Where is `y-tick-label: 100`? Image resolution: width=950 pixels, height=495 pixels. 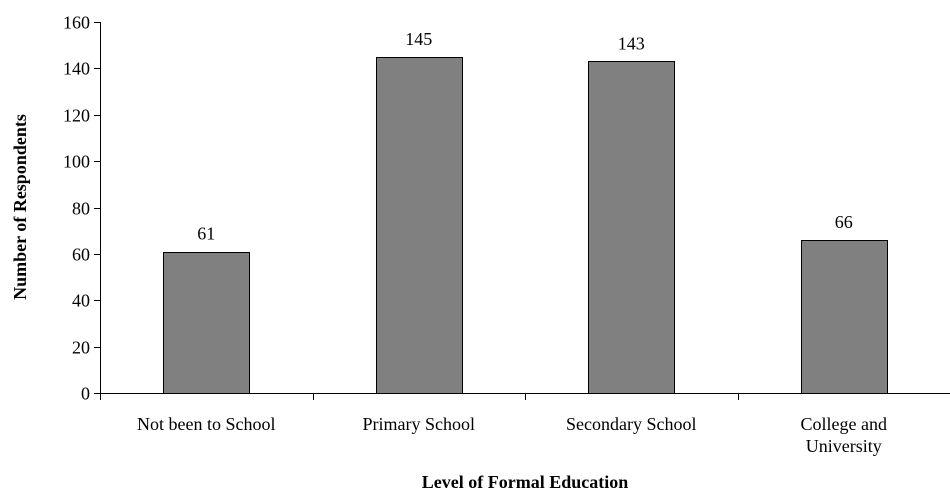 y-tick-label: 100 is located at coordinates (76, 162).